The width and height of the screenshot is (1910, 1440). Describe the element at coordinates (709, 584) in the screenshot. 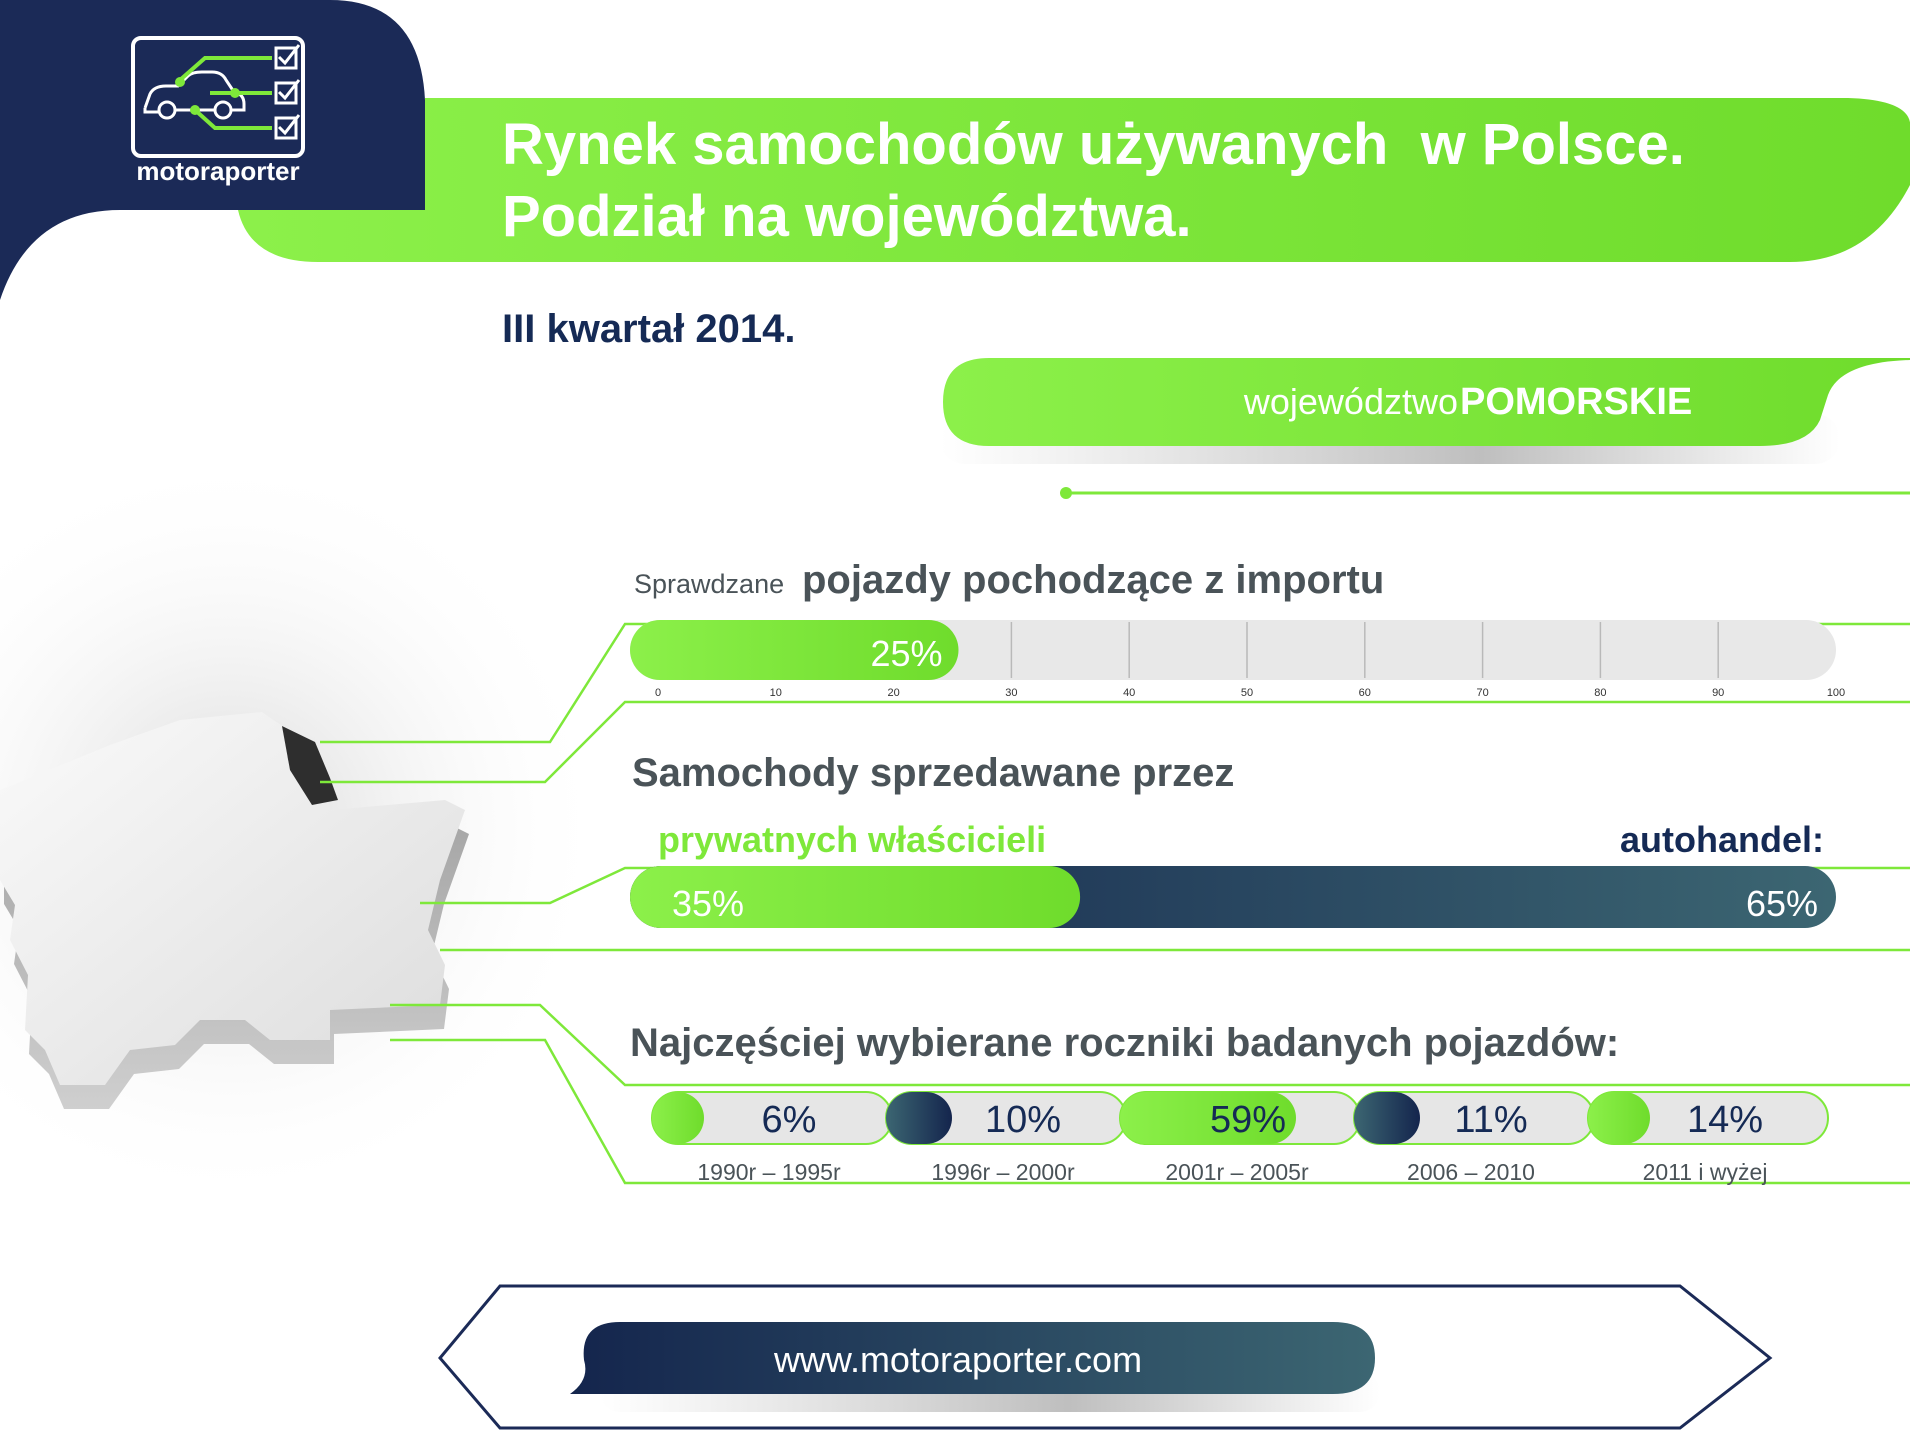

I see `import-title-prefix: Sprawdzane` at that location.